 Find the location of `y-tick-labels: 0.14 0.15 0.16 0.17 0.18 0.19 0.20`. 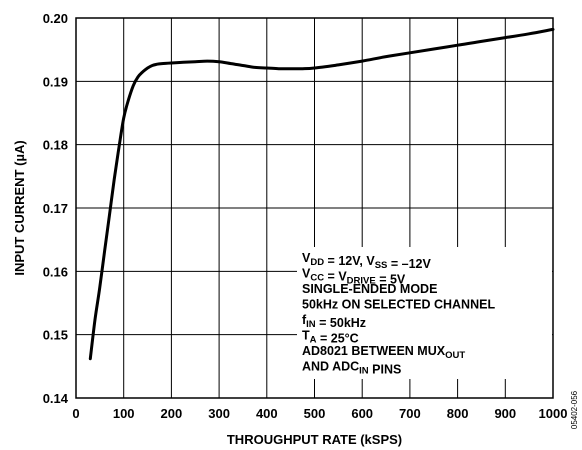

y-tick-labels: 0.14 0.15 0.16 0.17 0.18 0.19 0.20 is located at coordinates (56, 208).